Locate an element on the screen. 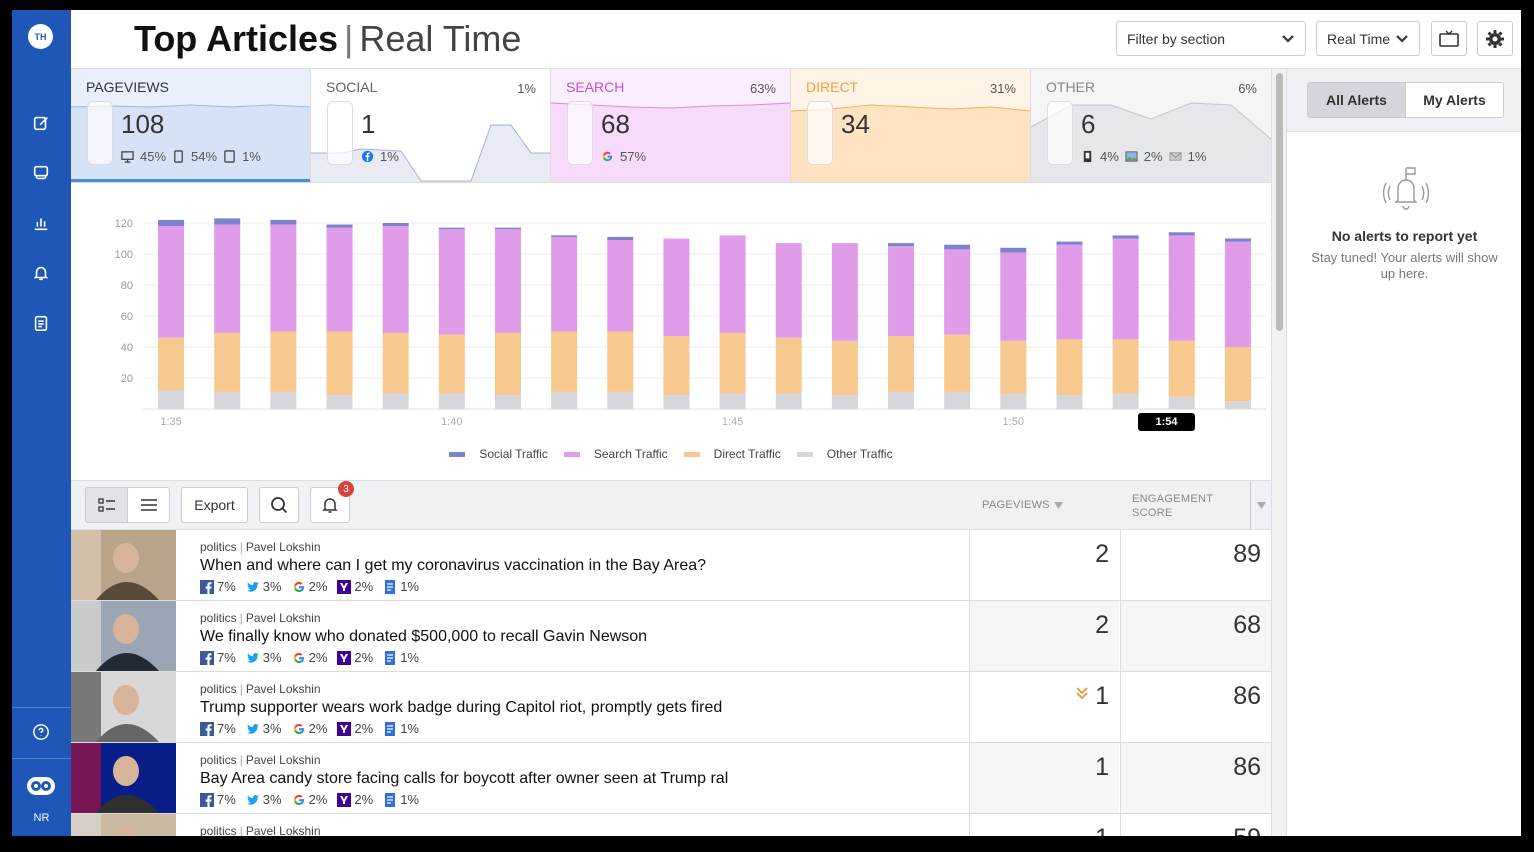 This screenshot has height=852, width=1534. legend-label: Search Traffic is located at coordinates (630, 454).